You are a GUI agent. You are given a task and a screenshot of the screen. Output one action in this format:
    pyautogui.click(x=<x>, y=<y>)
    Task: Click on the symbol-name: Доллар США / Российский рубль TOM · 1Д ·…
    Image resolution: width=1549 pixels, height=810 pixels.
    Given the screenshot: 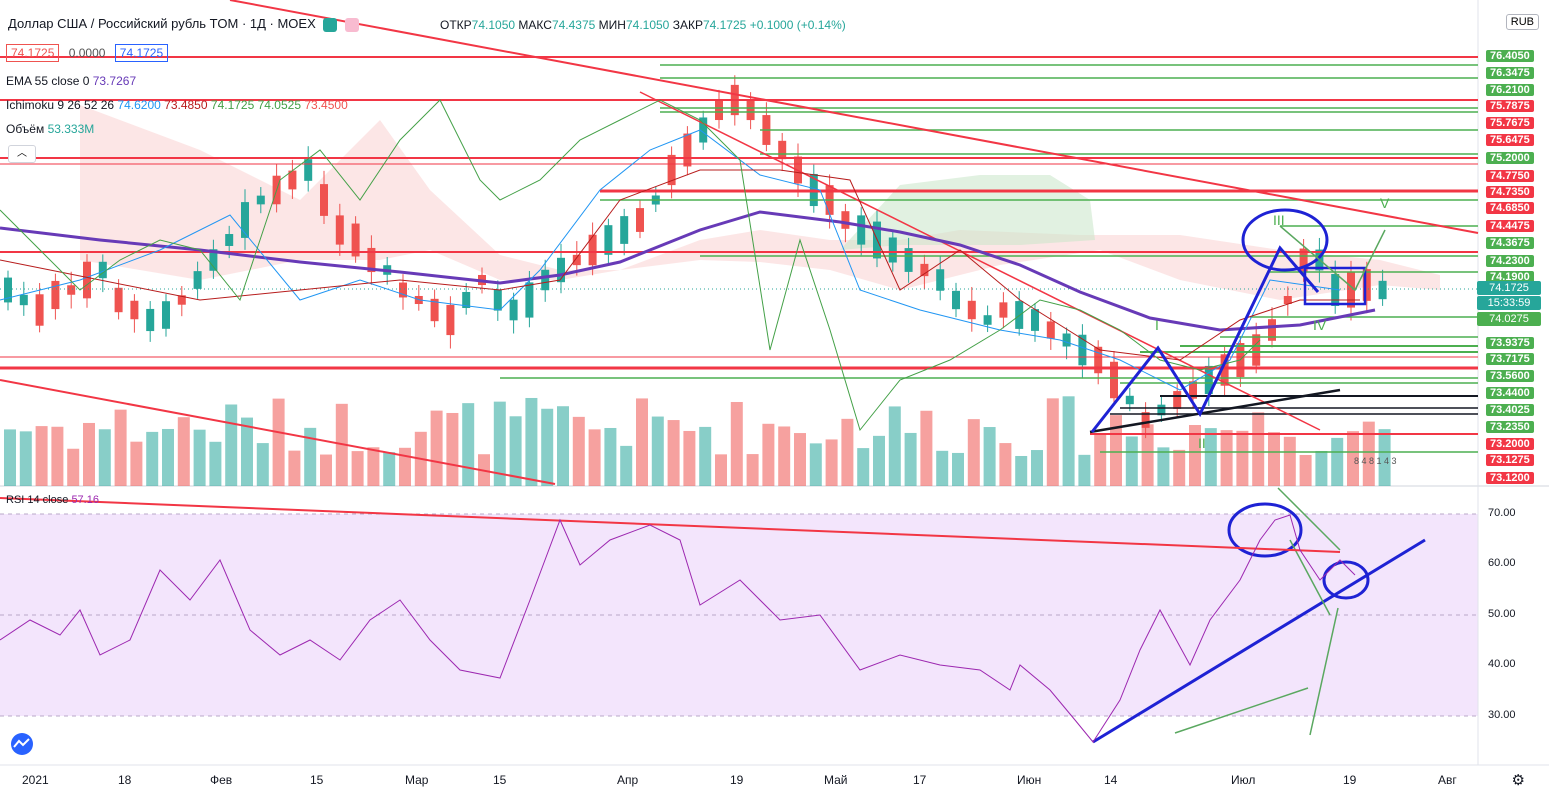 What is the action you would take?
    pyautogui.click(x=162, y=23)
    